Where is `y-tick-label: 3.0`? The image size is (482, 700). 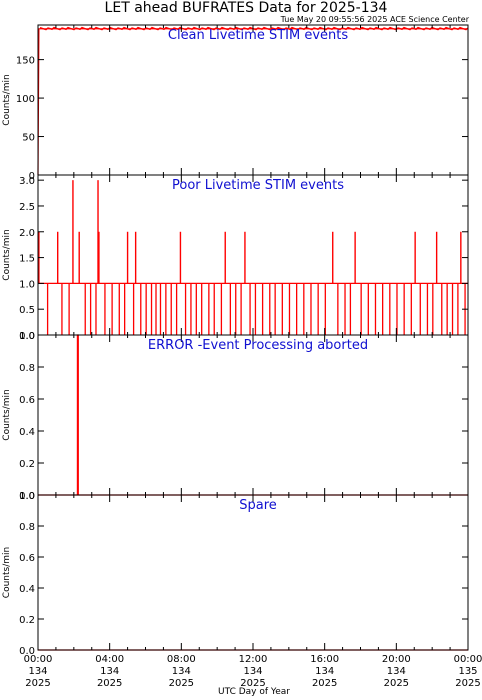 y-tick-label: 3.0 is located at coordinates (27, 181).